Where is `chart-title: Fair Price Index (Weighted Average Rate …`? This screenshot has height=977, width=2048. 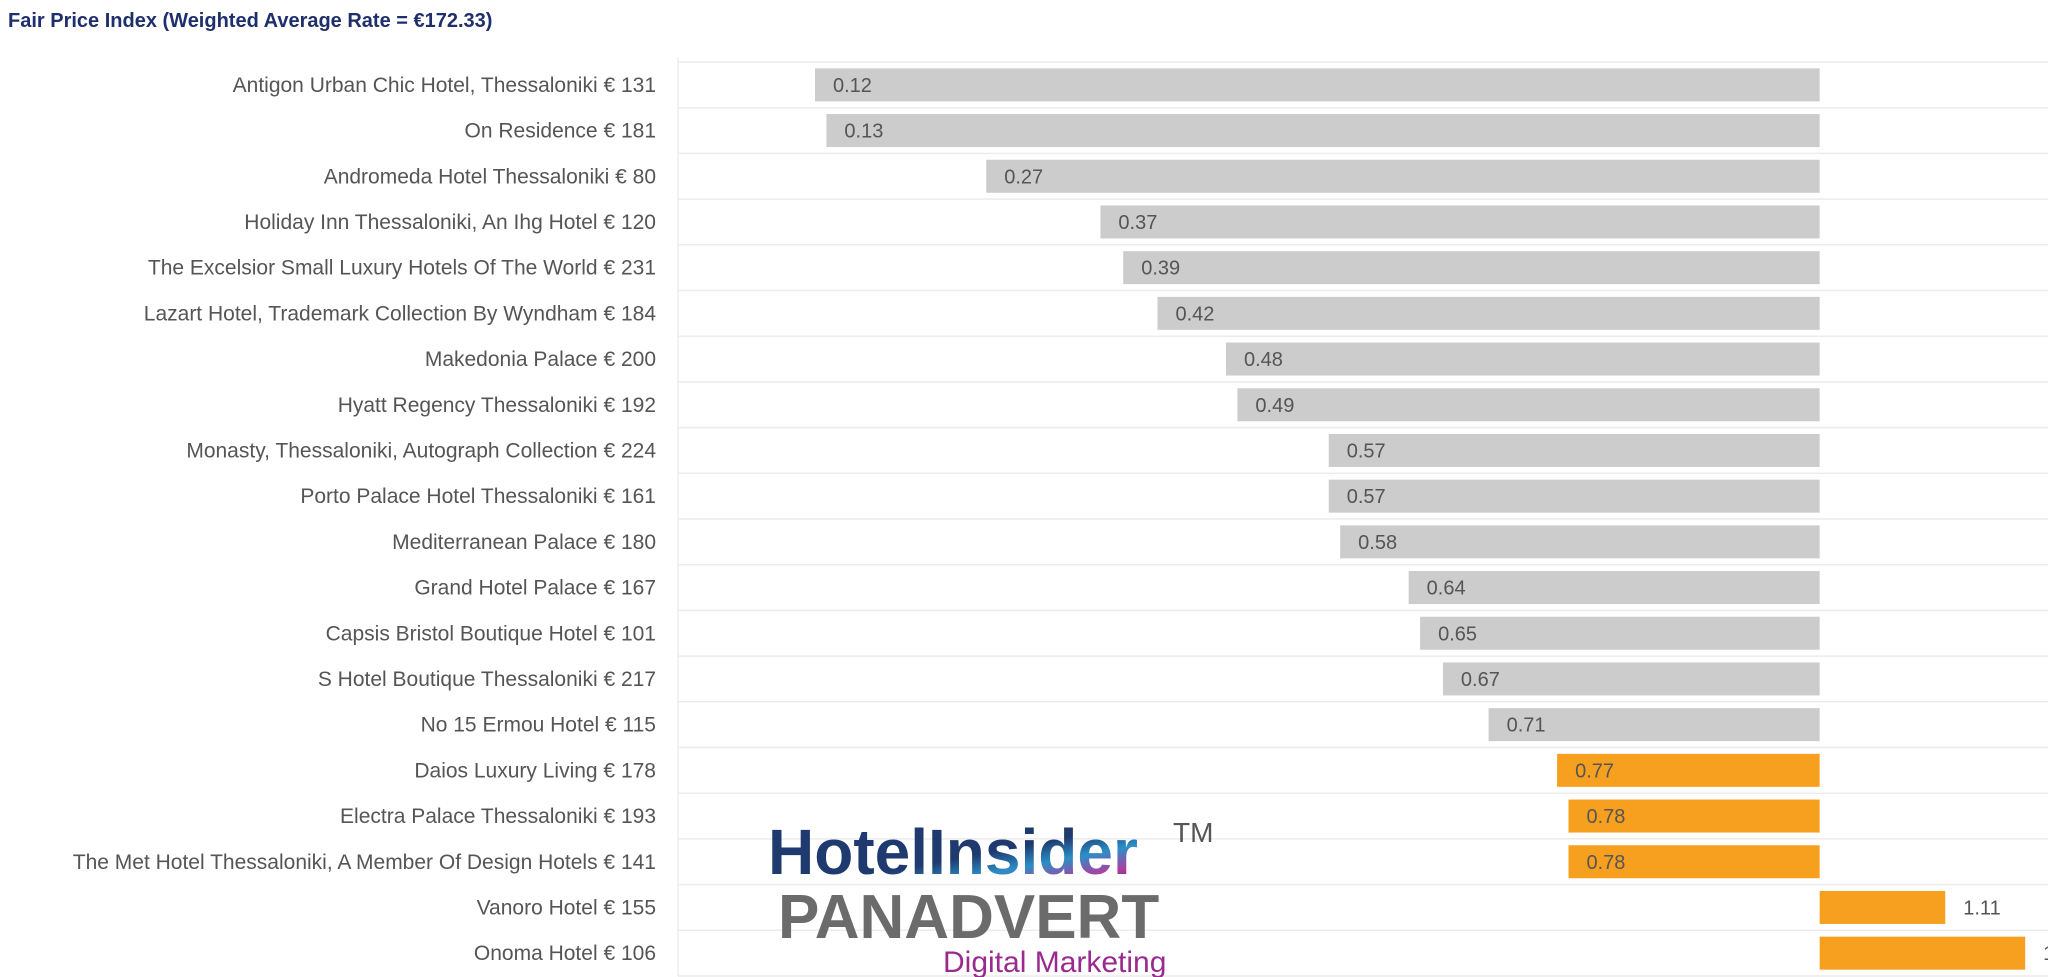
chart-title: Fair Price Index (Weighted Average Rate … is located at coordinates (250, 21).